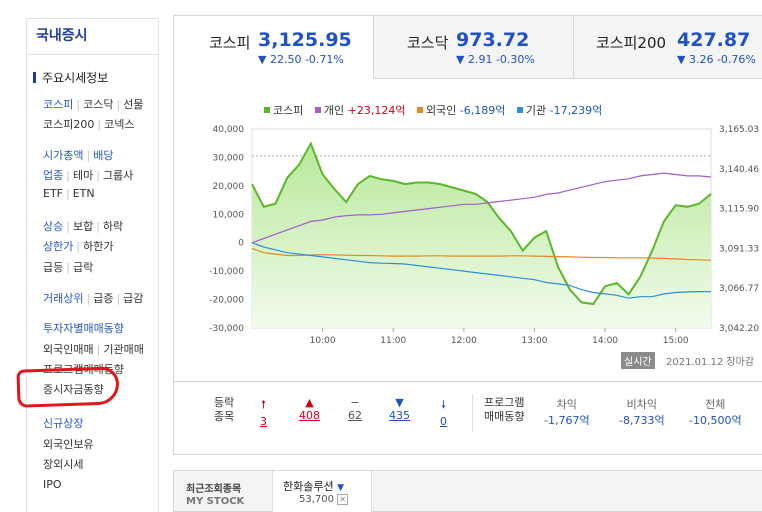 The height and width of the screenshot is (512, 762). Describe the element at coordinates (241, 244) in the screenshot. I see `left-tick-label: 0` at that location.